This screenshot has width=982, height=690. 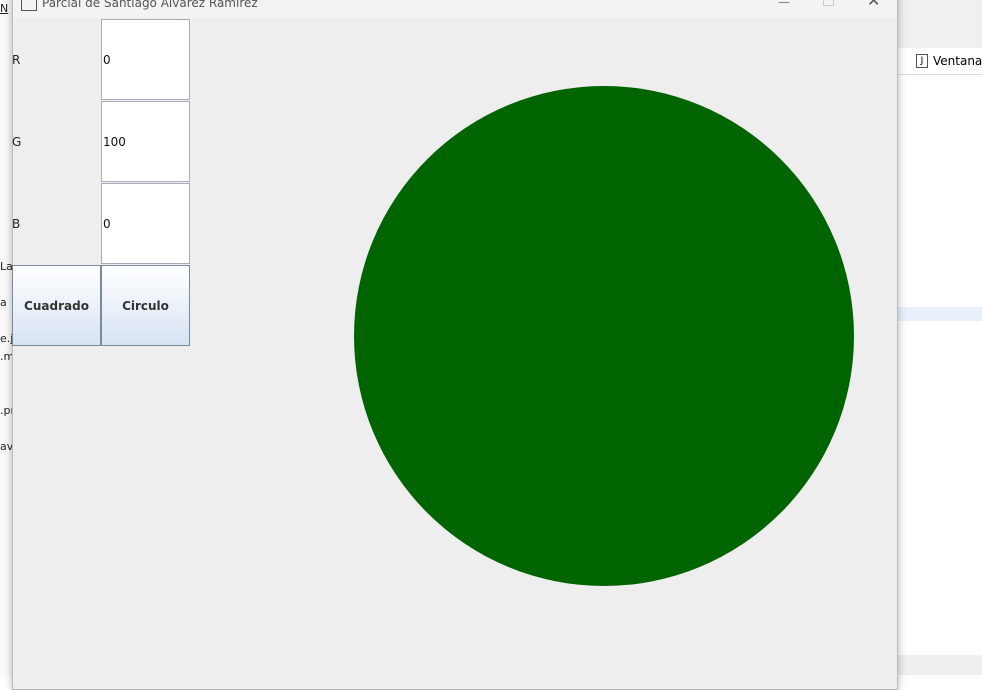 I want to click on field-label: B, so click(x=16, y=224).